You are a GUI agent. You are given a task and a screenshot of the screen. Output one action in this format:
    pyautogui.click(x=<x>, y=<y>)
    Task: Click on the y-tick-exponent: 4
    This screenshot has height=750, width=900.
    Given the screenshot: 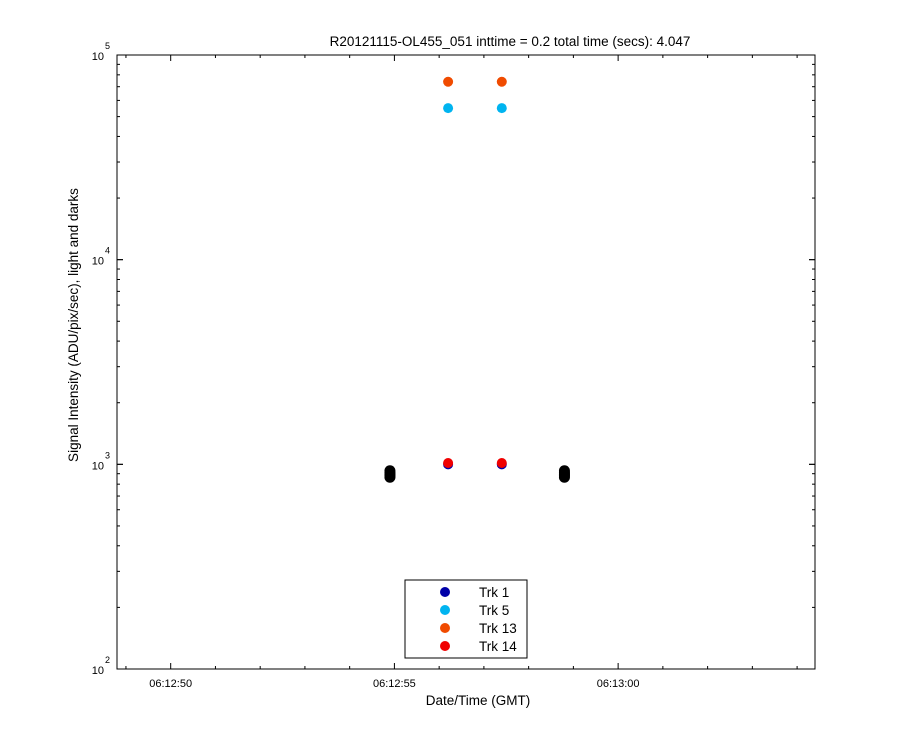 What is the action you would take?
    pyautogui.click(x=107, y=251)
    